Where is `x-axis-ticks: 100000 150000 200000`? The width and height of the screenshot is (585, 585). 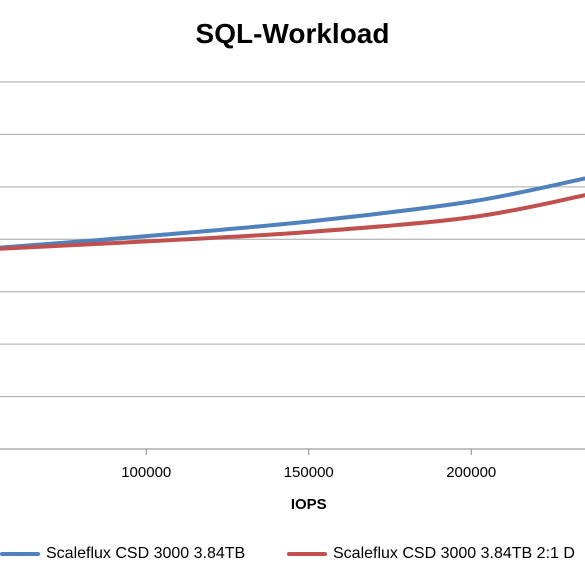 x-axis-ticks: 100000 150000 200000 is located at coordinates (308, 465).